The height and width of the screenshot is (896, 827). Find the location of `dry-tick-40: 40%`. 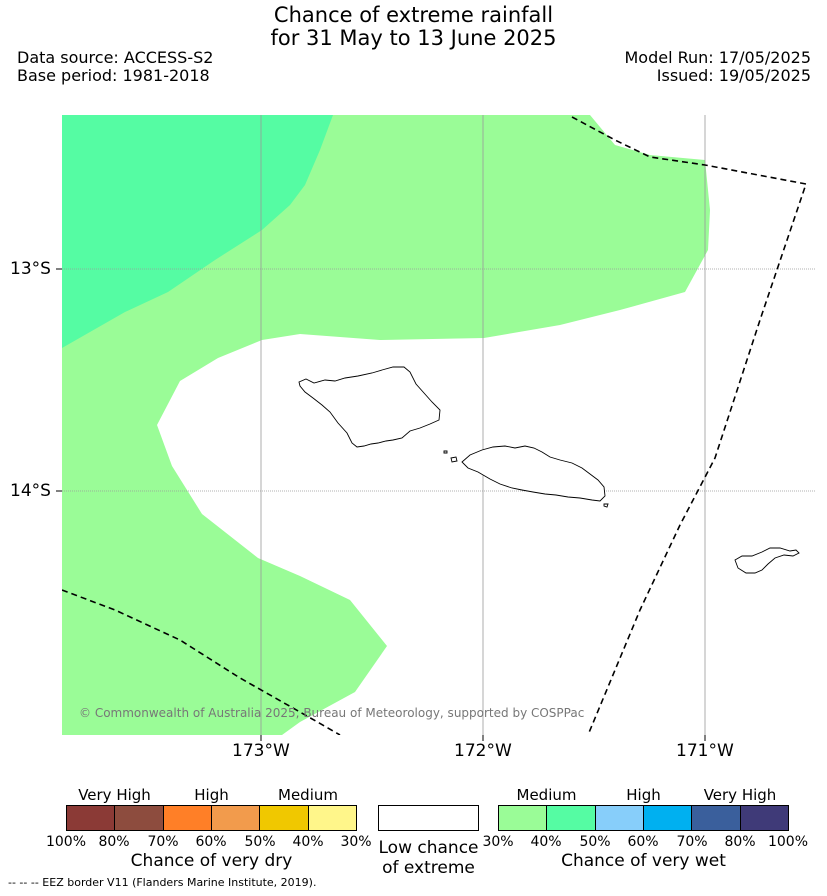

dry-tick-40: 40% is located at coordinates (308, 842).